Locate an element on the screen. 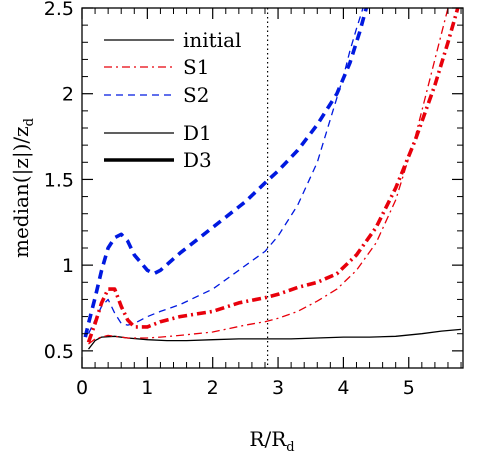 The height and width of the screenshot is (458, 485). legend-label-d1: D1 is located at coordinates (197, 133).